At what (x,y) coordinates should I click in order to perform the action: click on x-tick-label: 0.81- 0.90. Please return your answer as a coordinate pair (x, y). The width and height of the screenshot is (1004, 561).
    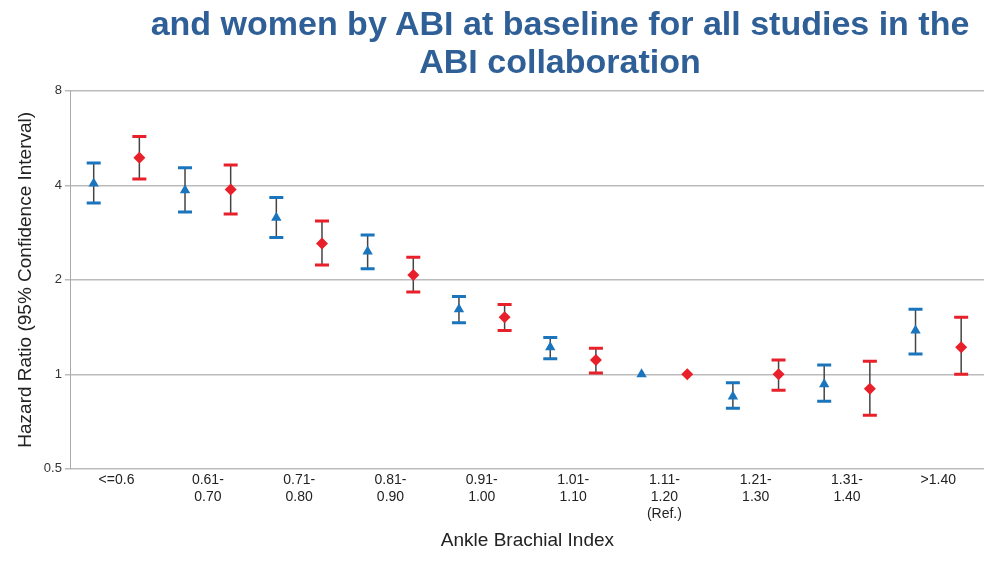
    Looking at the image, I should click on (390, 487).